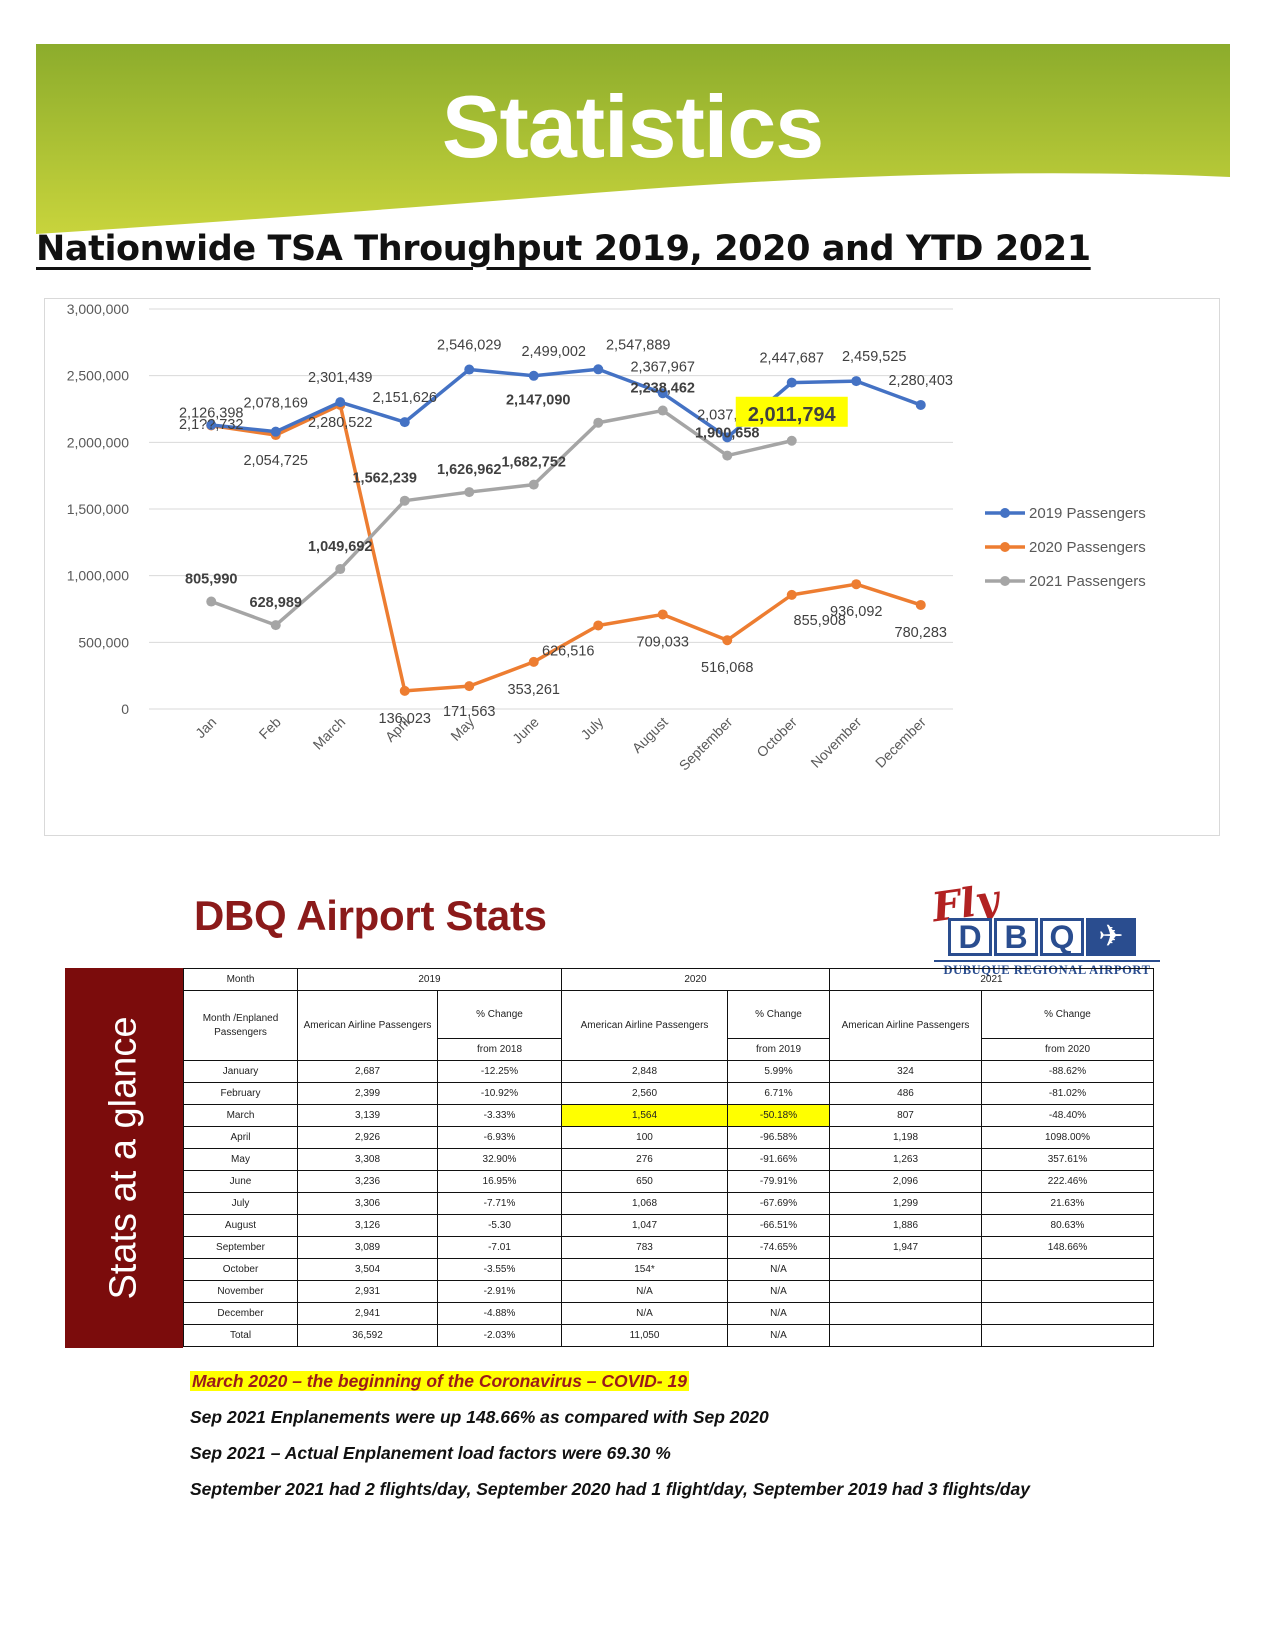  What do you see at coordinates (905, 1115) in the screenshot?
I see `cell-aa-2021: 807` at bounding box center [905, 1115].